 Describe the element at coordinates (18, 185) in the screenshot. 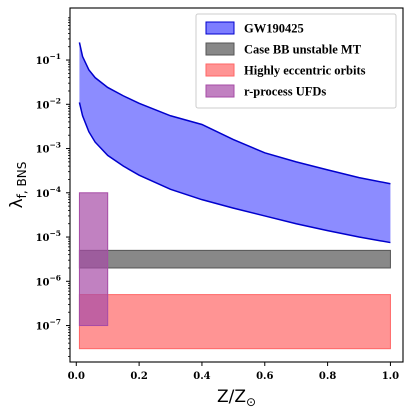

I see `y-axis-label: λf, BNS` at that location.